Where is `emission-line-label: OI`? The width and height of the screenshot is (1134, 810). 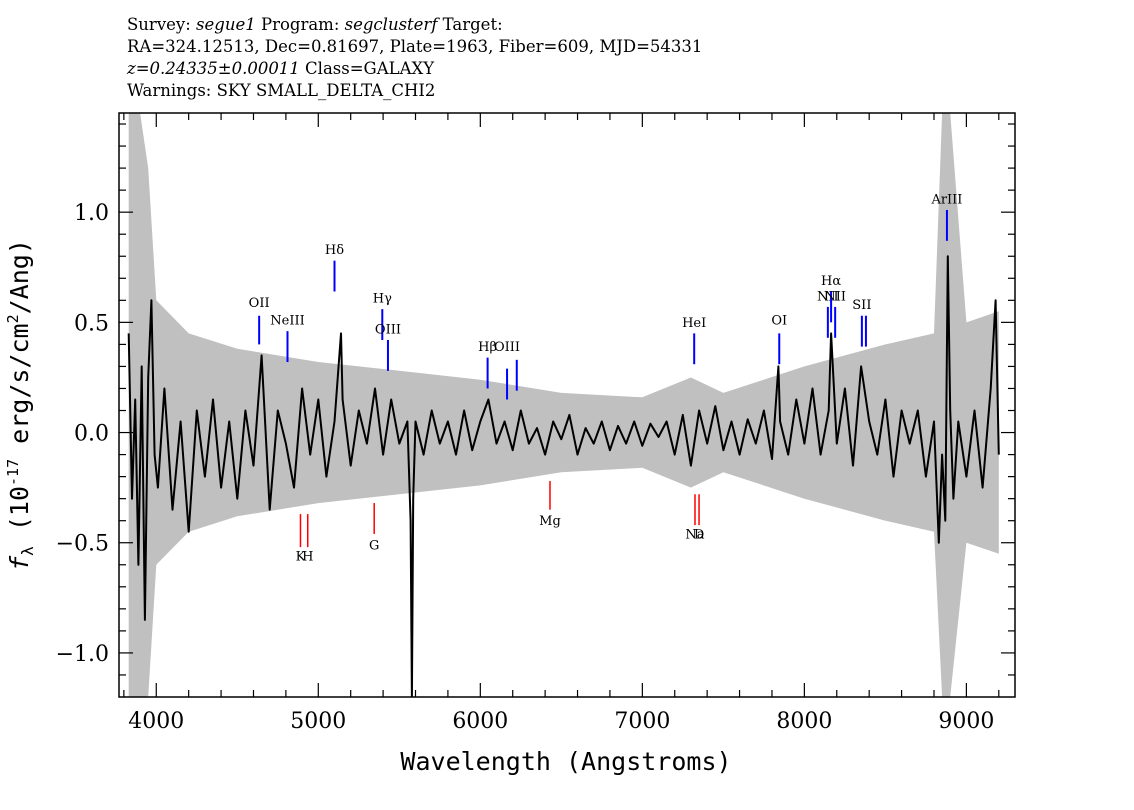
emission-line-label: OI is located at coordinates (779, 321).